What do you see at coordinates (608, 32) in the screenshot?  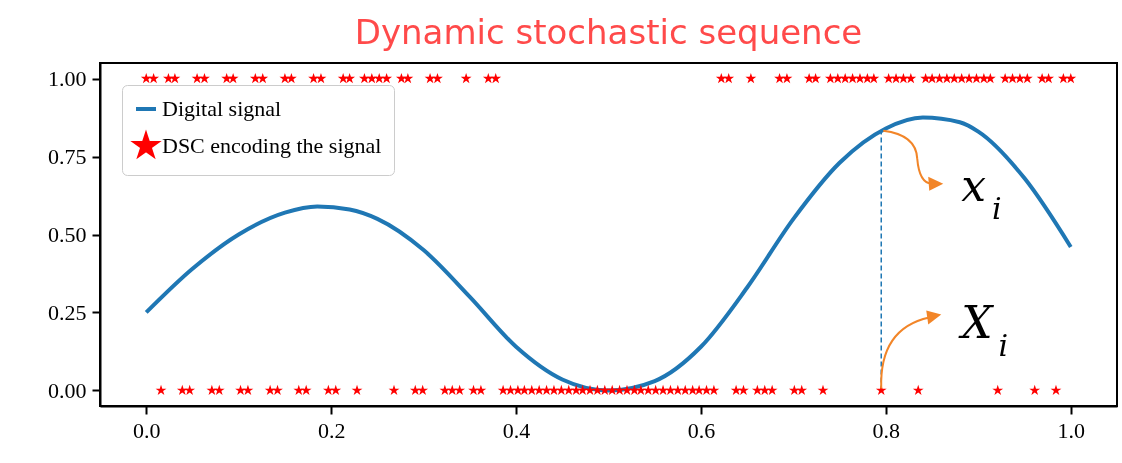 I see `chart-title: Dynamic stochastic sequence` at bounding box center [608, 32].